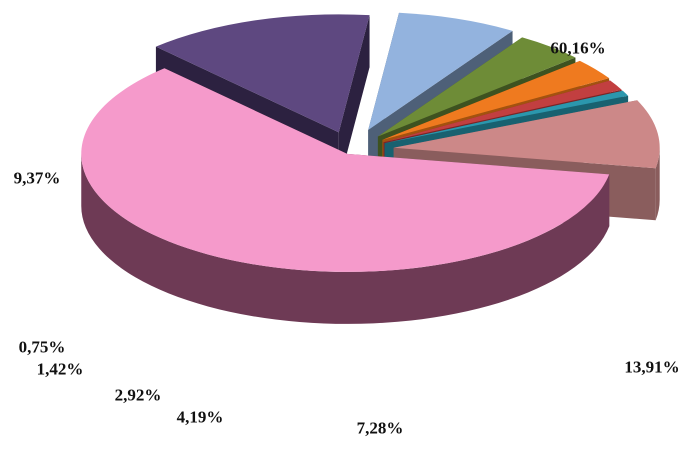  What do you see at coordinates (60, 369) in the screenshot?
I see `slice-label-5: 1,42%` at bounding box center [60, 369].